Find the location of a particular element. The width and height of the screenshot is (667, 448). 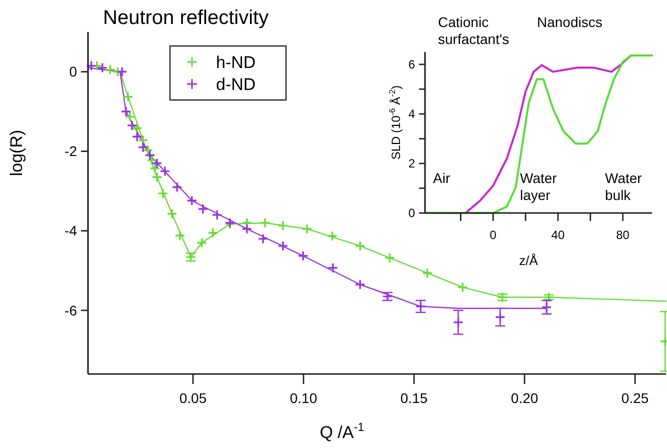

x-tick-label: 0.15 is located at coordinates (414, 398).